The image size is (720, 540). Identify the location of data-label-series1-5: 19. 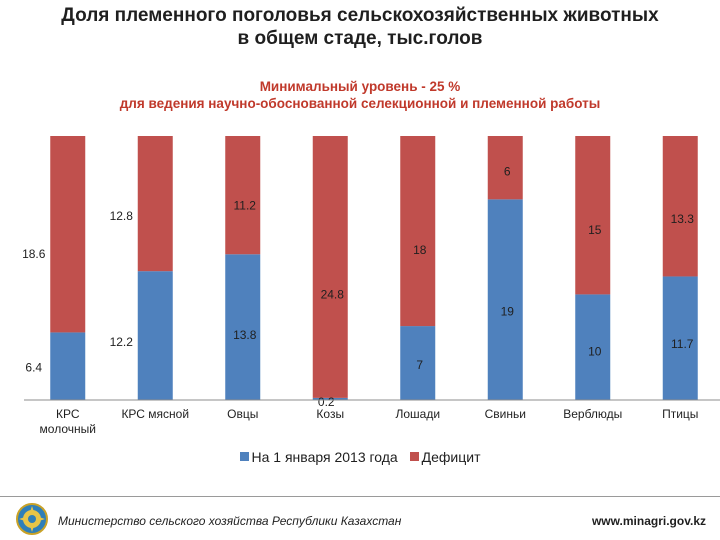
(508, 312).